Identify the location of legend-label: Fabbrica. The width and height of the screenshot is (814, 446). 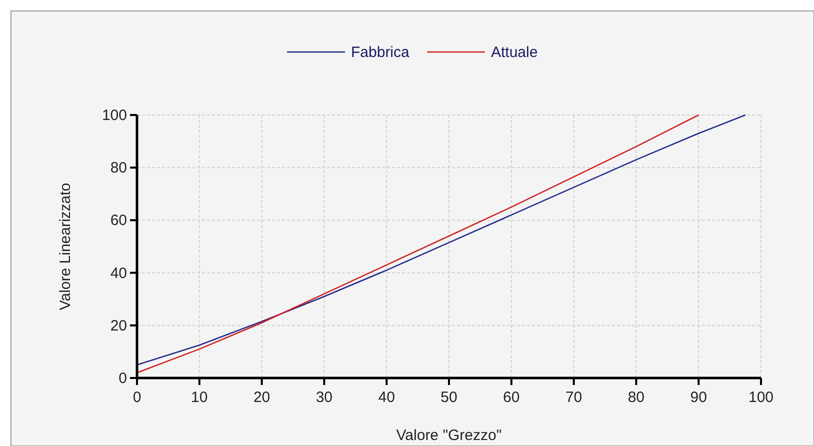
(380, 52).